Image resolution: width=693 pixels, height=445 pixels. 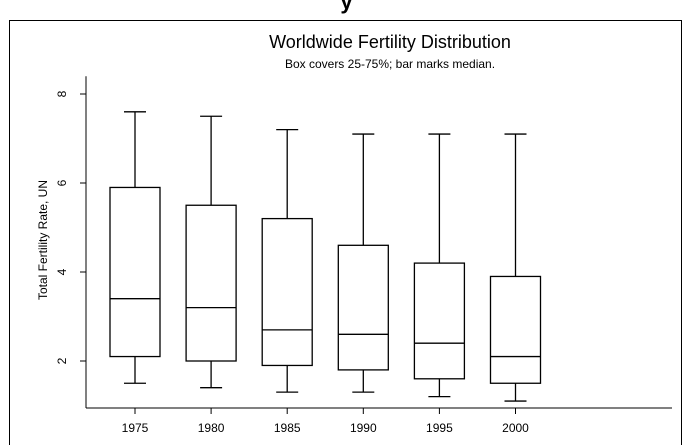 I want to click on x-tick-label: 1980, so click(x=211, y=428).